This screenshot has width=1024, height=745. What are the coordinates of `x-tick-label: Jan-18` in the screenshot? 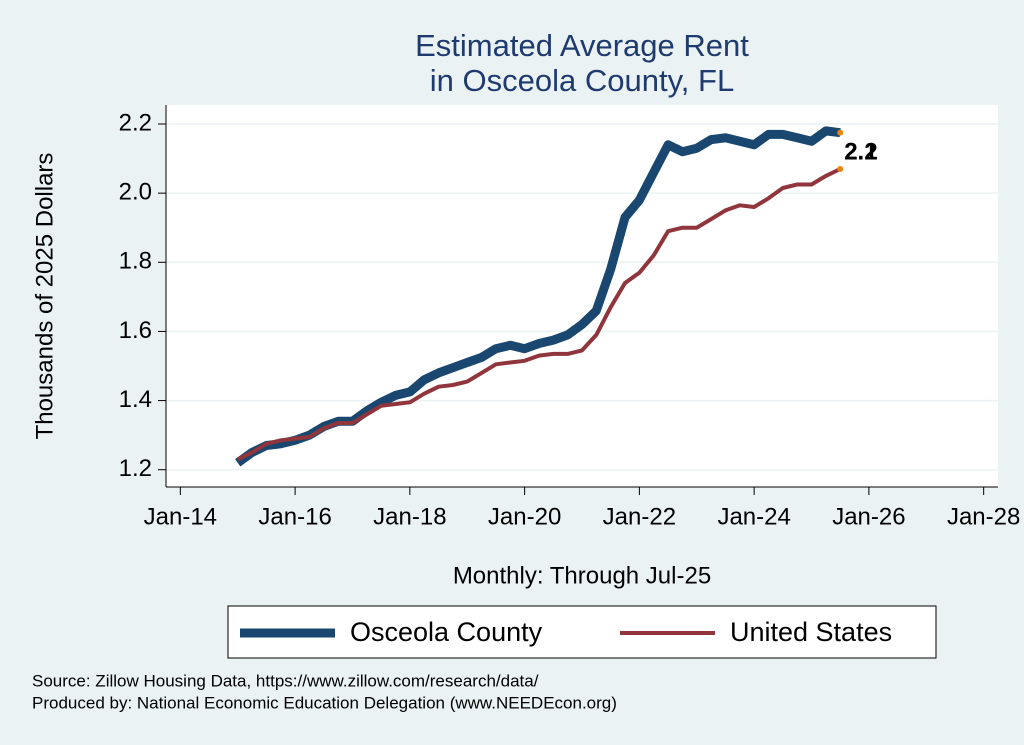 It's located at (409, 516).